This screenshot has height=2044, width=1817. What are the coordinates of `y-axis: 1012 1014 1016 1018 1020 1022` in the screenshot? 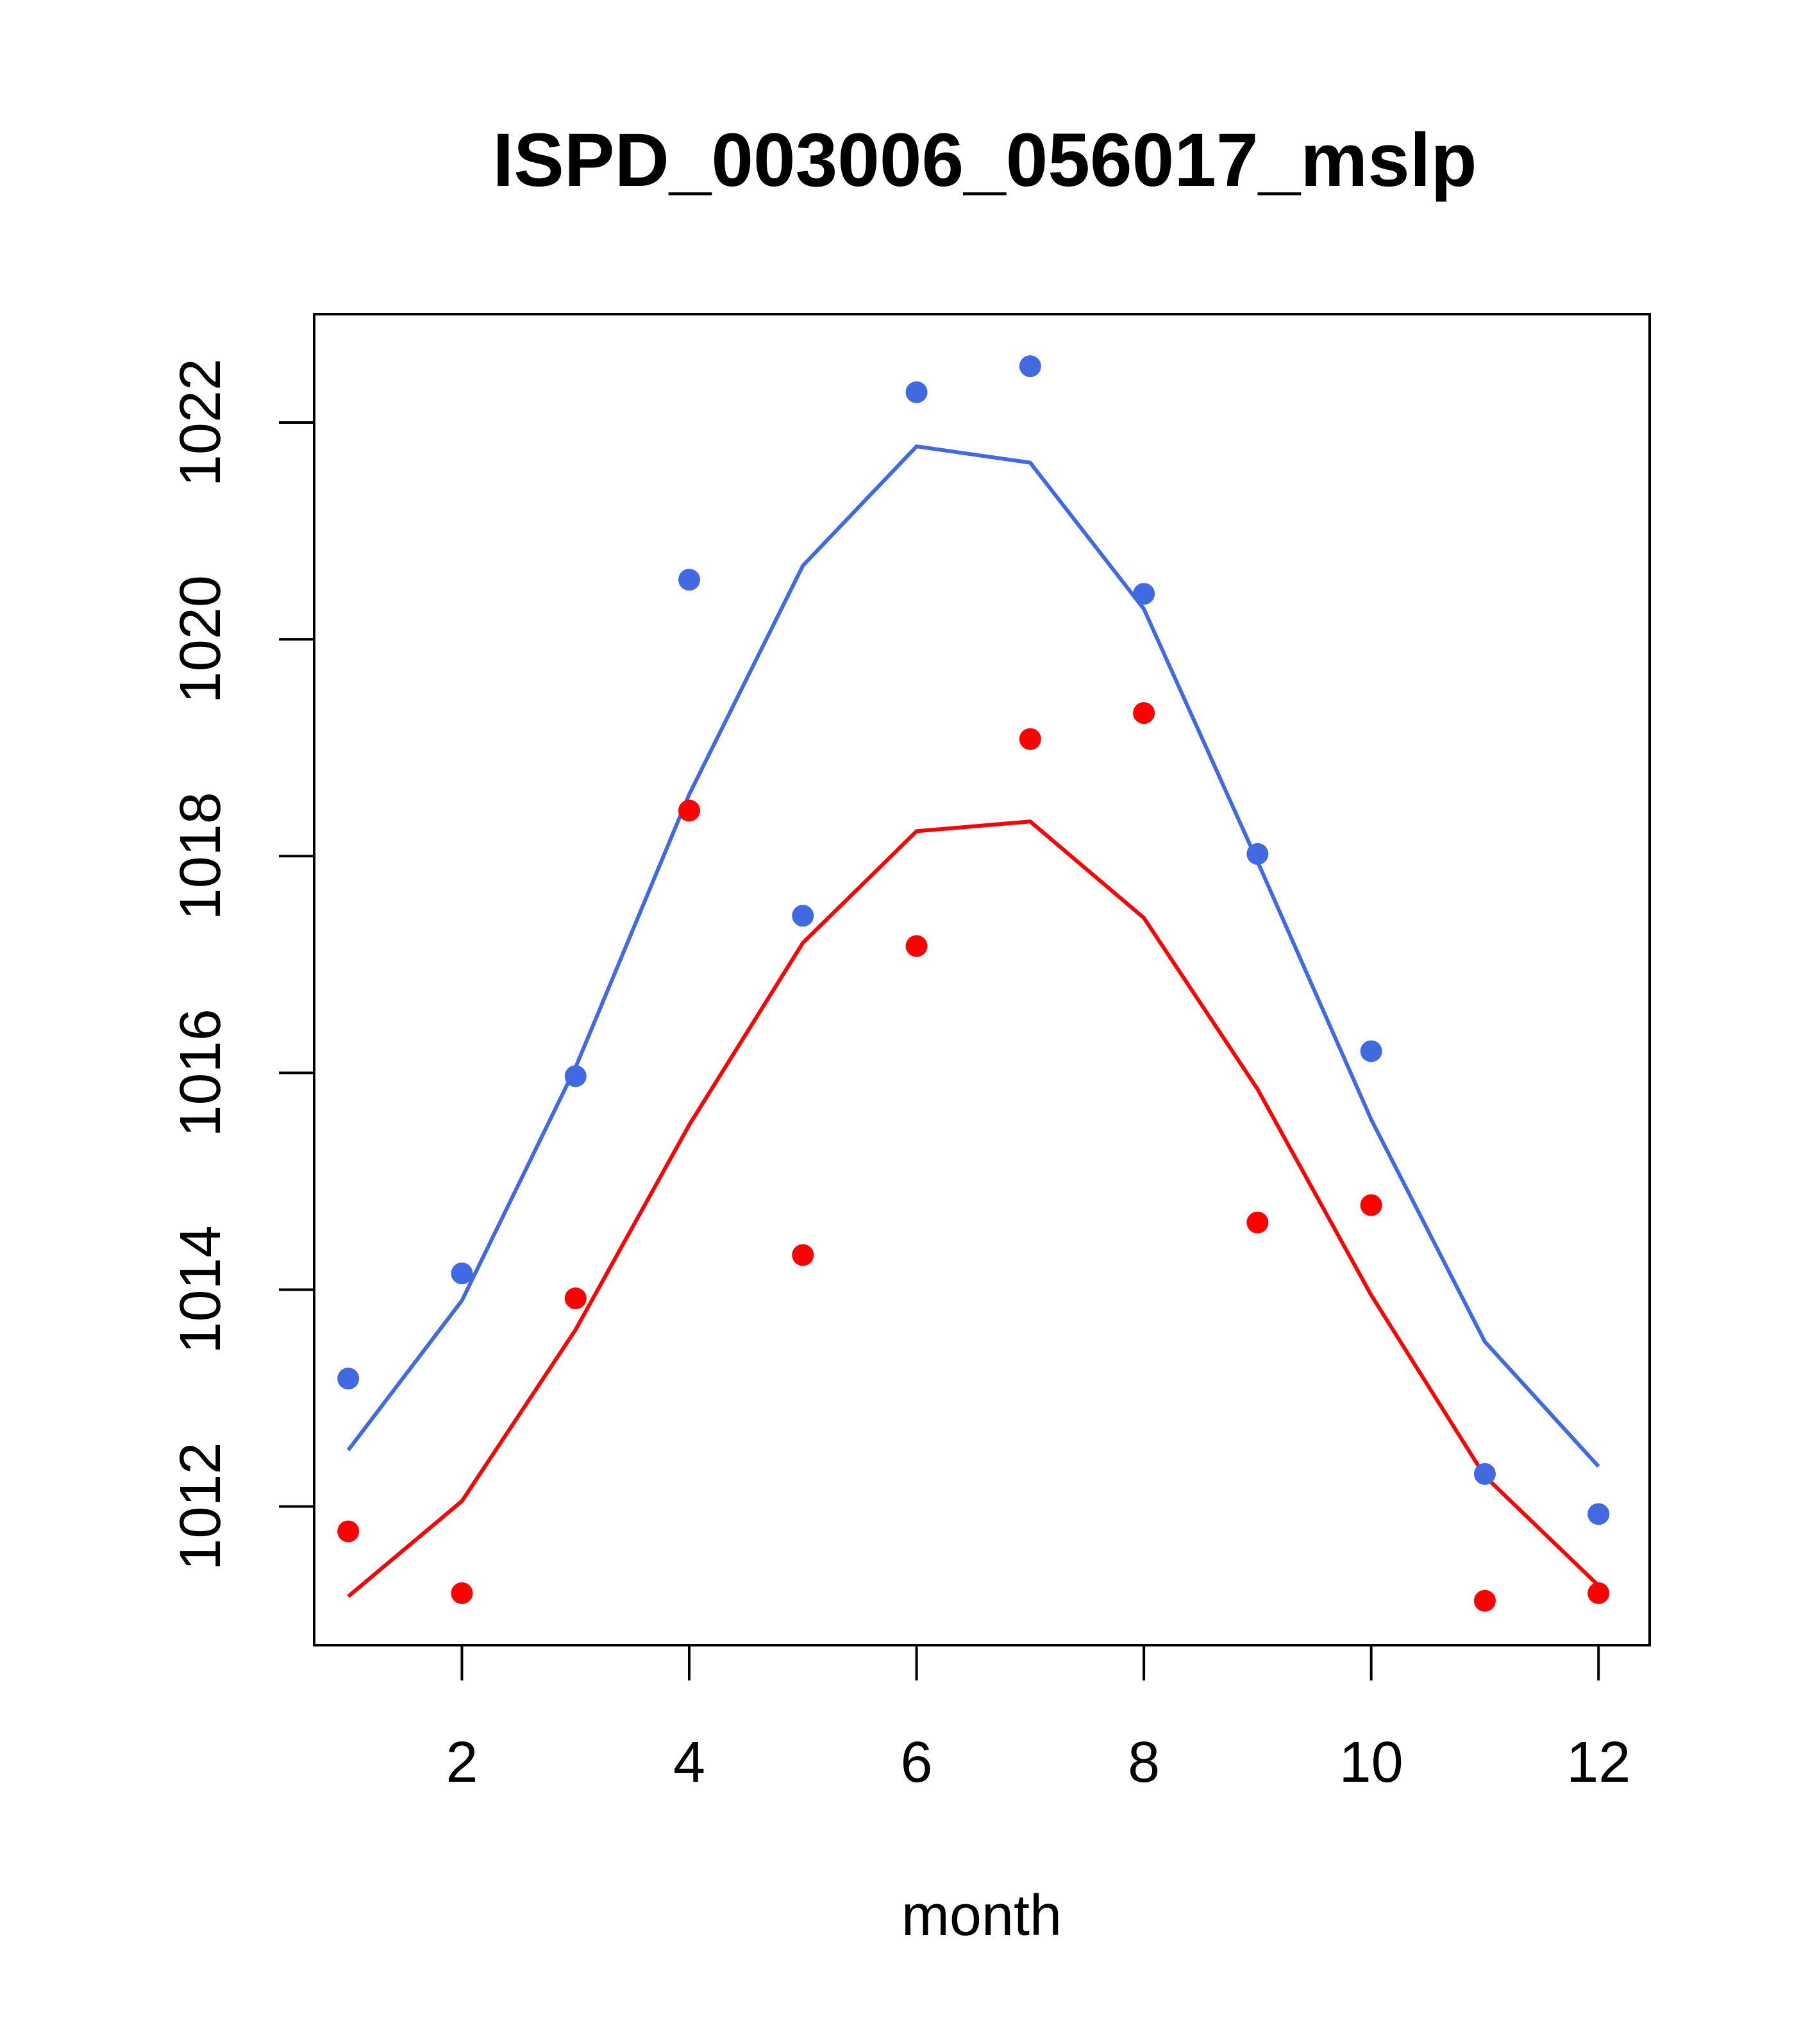 It's located at (242, 965).